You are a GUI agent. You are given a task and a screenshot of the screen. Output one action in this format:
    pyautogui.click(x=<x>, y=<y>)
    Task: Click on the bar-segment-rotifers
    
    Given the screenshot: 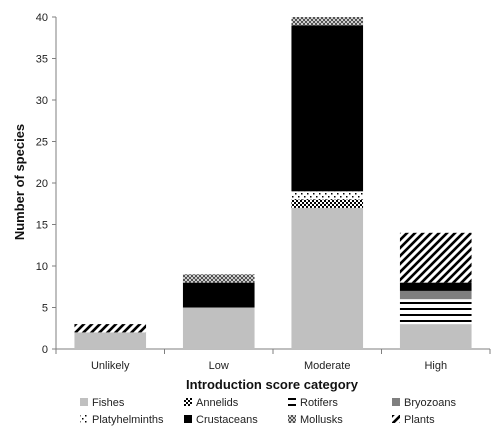 What is the action you would take?
    pyautogui.click(x=435, y=312)
    